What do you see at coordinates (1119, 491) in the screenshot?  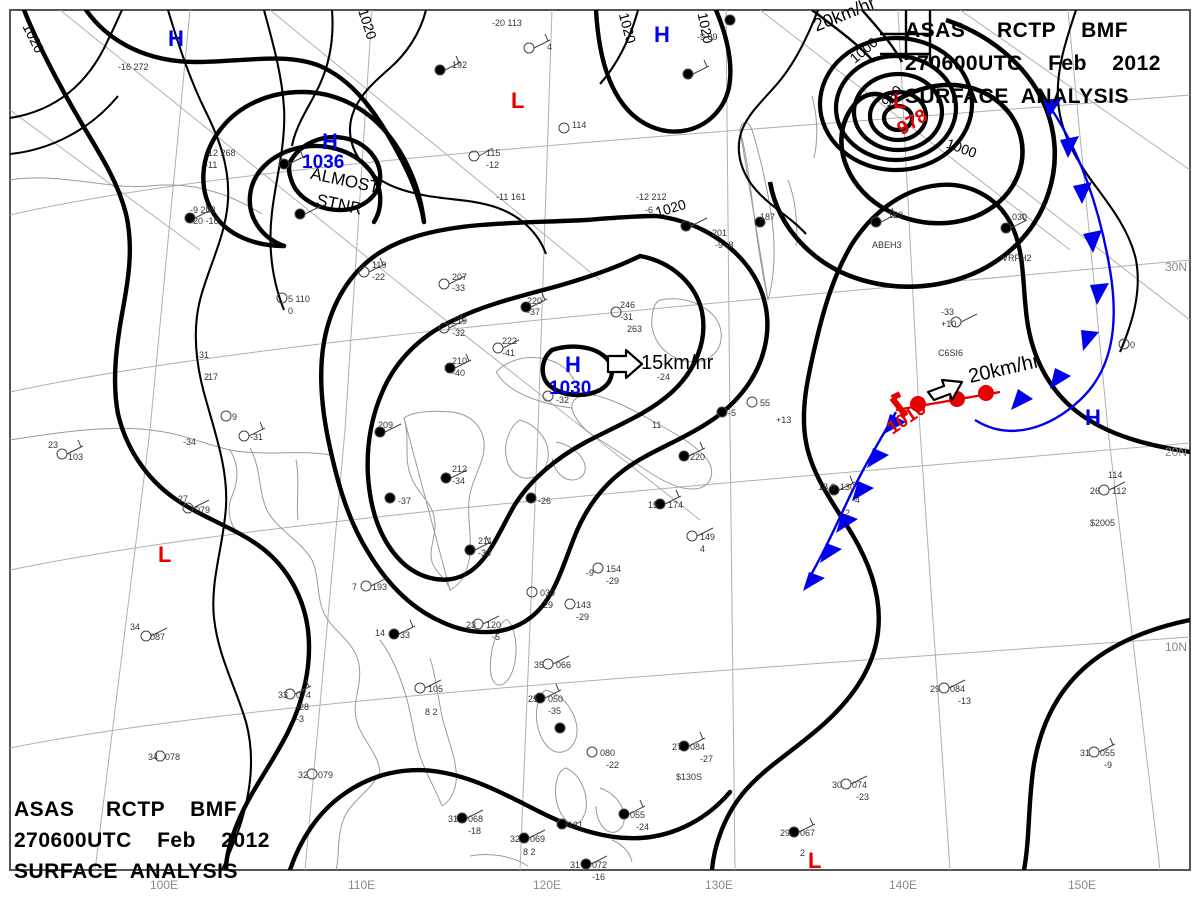 I see `station-observation-text: 112` at bounding box center [1119, 491].